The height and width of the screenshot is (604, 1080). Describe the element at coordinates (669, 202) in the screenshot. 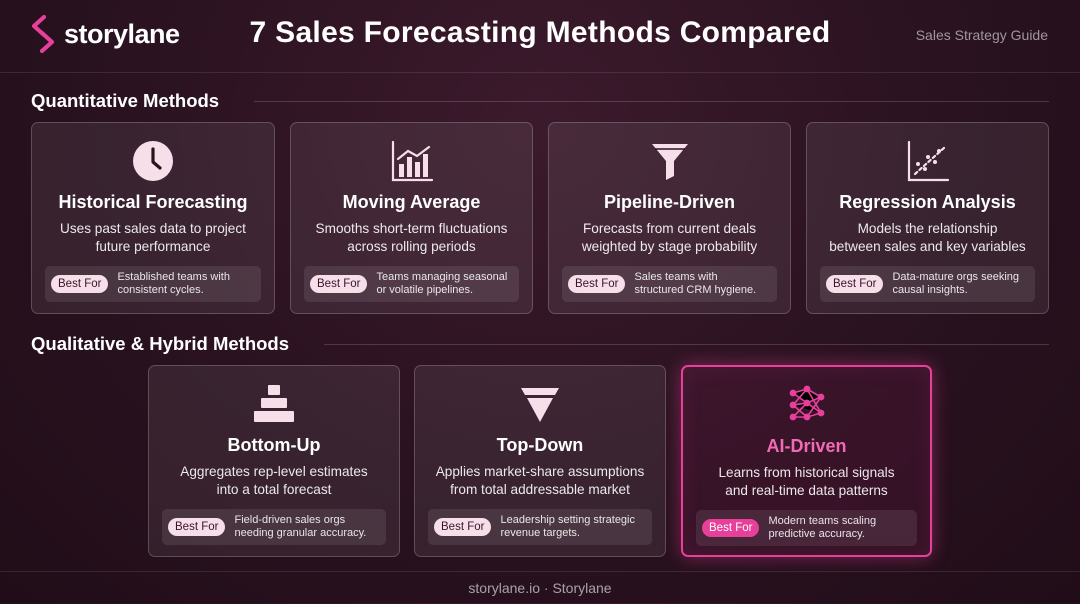

I see `card-title: Pipeline-Driven` at that location.